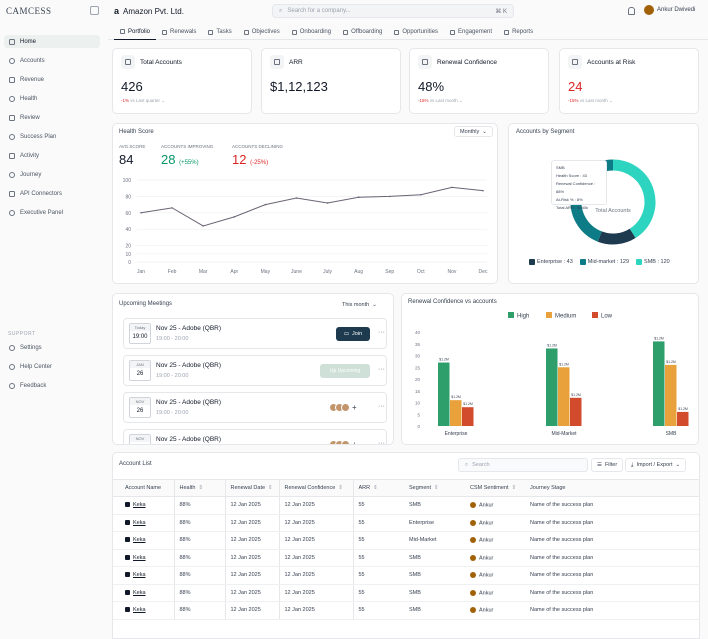 This screenshot has width=708, height=639. Describe the element at coordinates (52, 98) in the screenshot. I see `sidebar-item-health: Health` at that location.